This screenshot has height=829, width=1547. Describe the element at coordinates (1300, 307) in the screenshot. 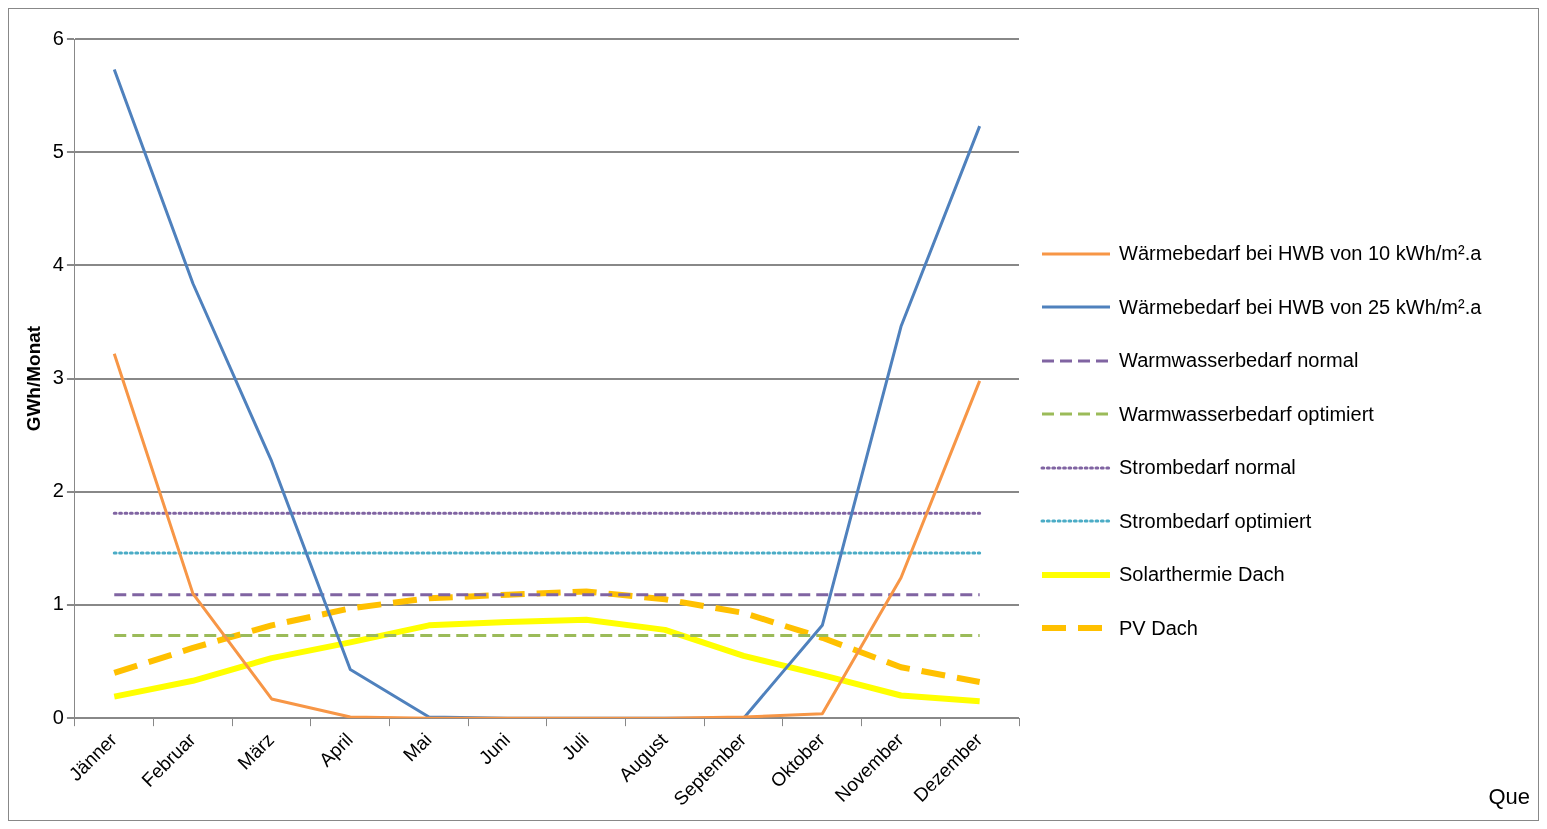

I see `legend-label: Wärmebedarf bei HWB von 25 kWh/m².a` at that location.